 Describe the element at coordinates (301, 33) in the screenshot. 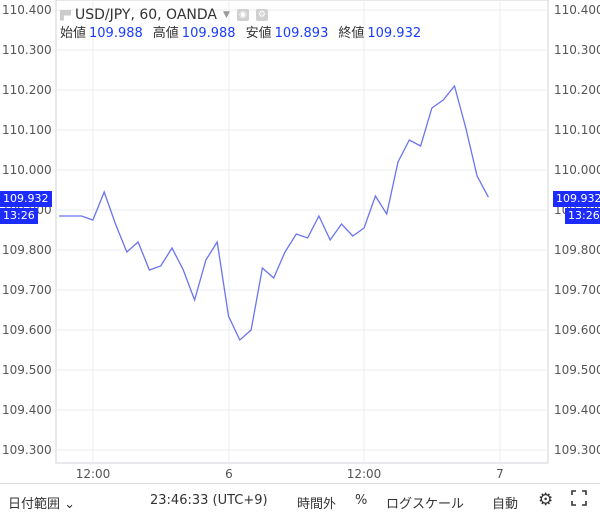

I see `low-value: 109.893` at that location.